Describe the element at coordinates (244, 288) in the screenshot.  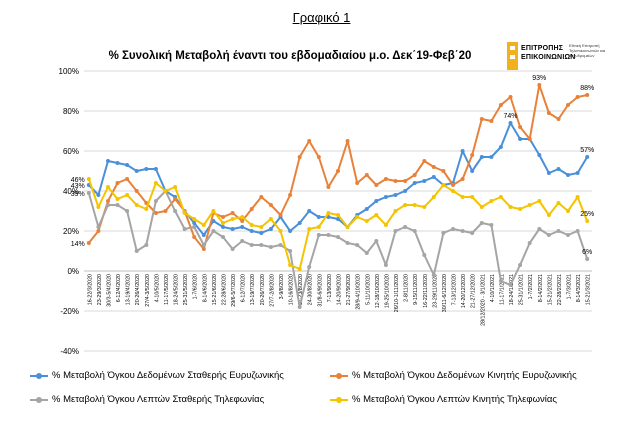
I see `x-tick-label: 6-12/7/2020` at that location.